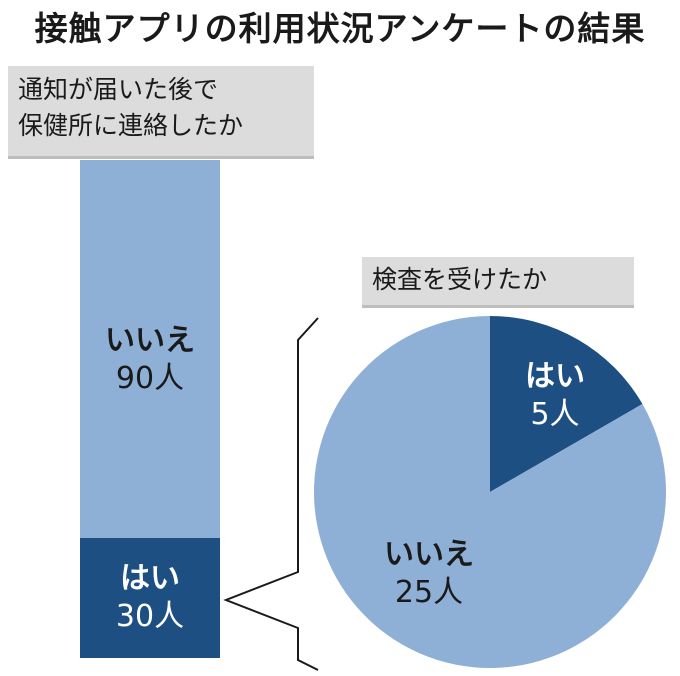 The image size is (680, 676). What do you see at coordinates (118, 89) in the screenshot?
I see `bar-question-line-1: 通知が届いた後で` at bounding box center [118, 89].